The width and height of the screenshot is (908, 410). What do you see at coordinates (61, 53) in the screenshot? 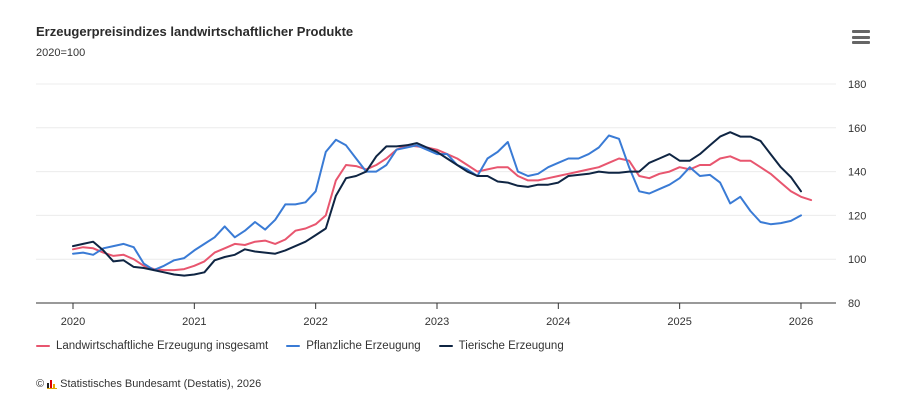
I see `chart-subtitle: 2020=100` at bounding box center [61, 53].